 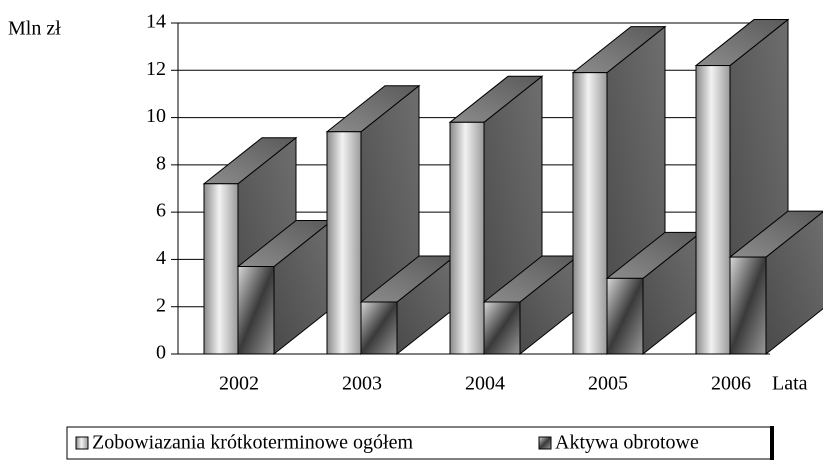 What do you see at coordinates (156, 22) in the screenshot?
I see `y-tick-label: 14` at bounding box center [156, 22].